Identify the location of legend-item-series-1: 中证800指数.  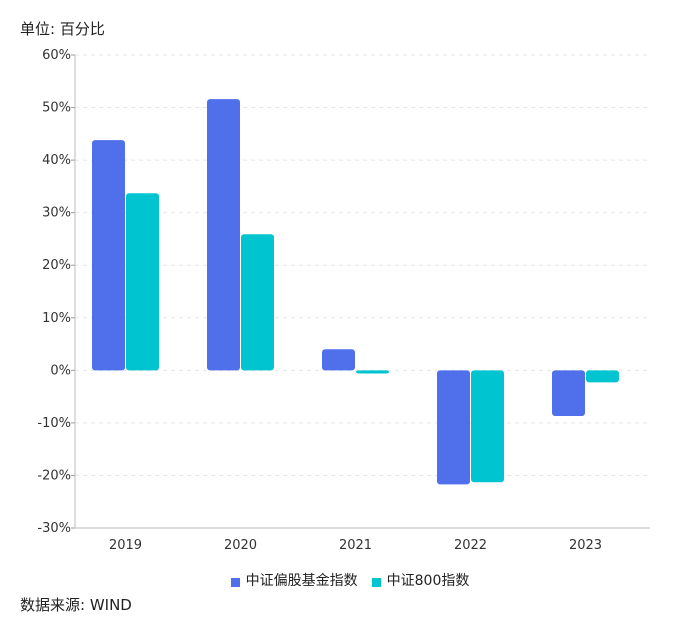
(420, 580).